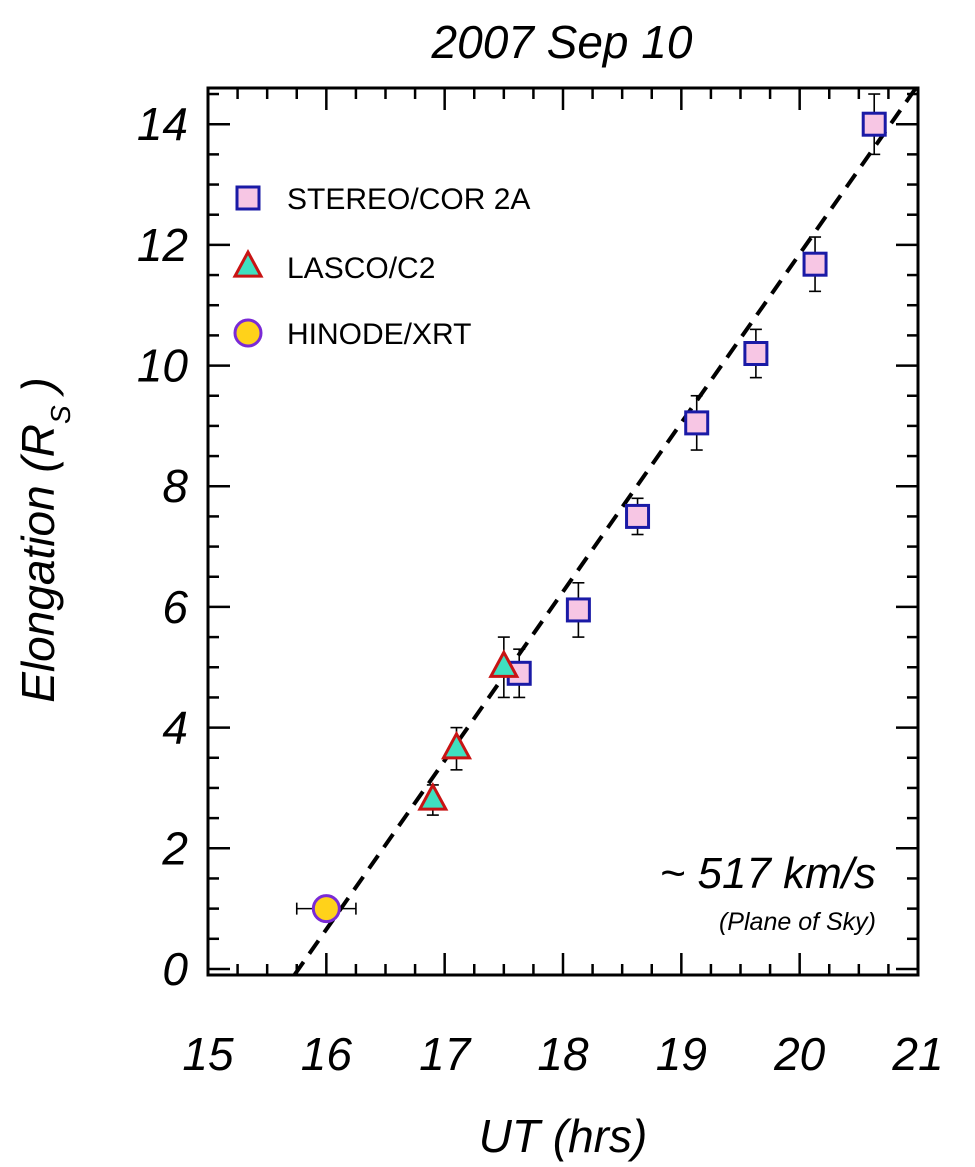  I want to click on x-tick-label: 18, so click(563, 1054).